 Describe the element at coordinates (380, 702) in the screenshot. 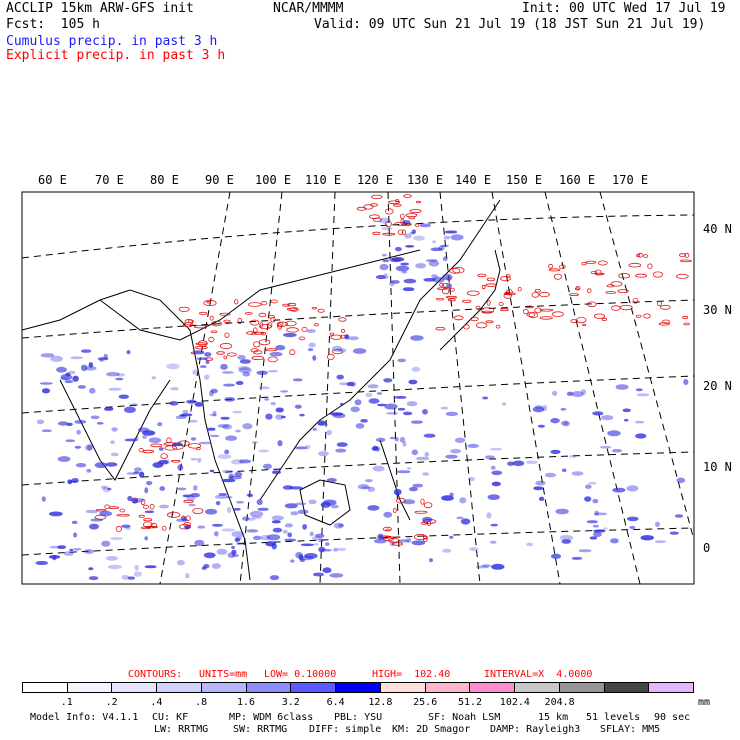

I see `colorbar-tick-label: 12.8` at that location.